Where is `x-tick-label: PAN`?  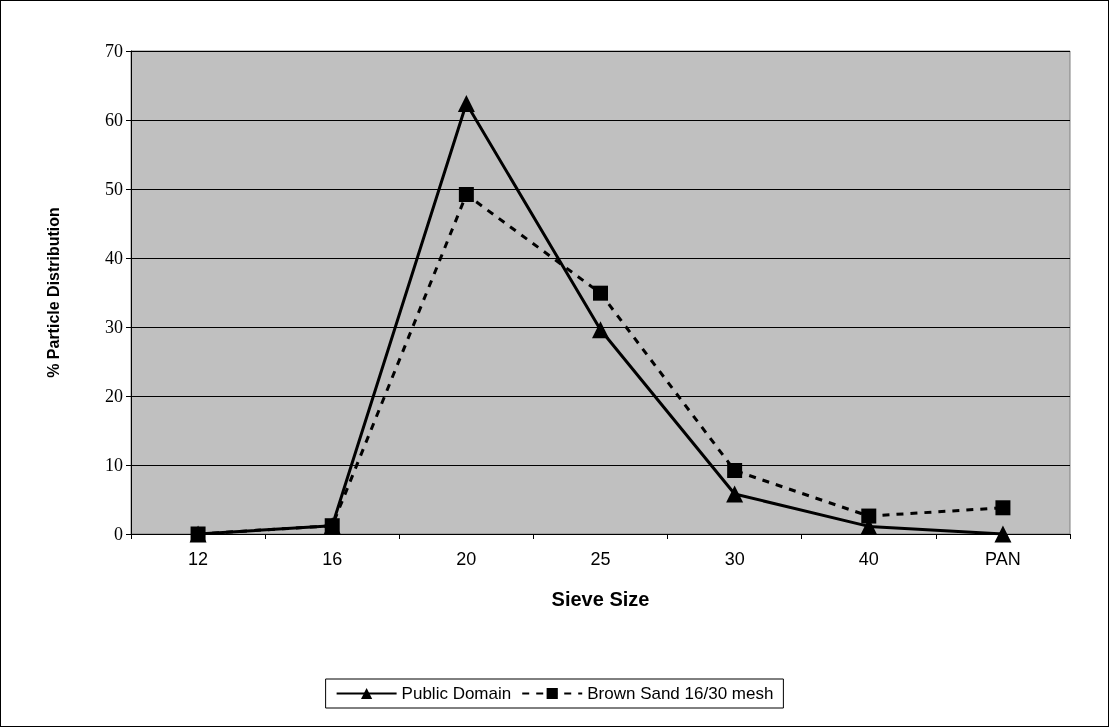 x-tick-label: PAN is located at coordinates (1003, 559).